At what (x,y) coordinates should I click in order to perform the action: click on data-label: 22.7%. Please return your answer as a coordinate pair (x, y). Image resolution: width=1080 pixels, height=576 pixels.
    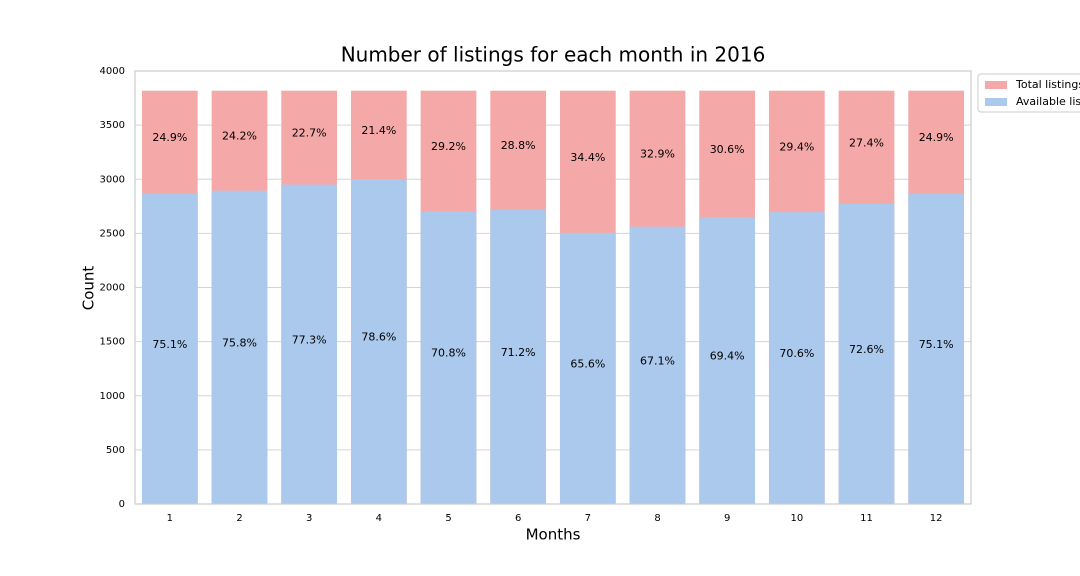
    Looking at the image, I should click on (309, 133).